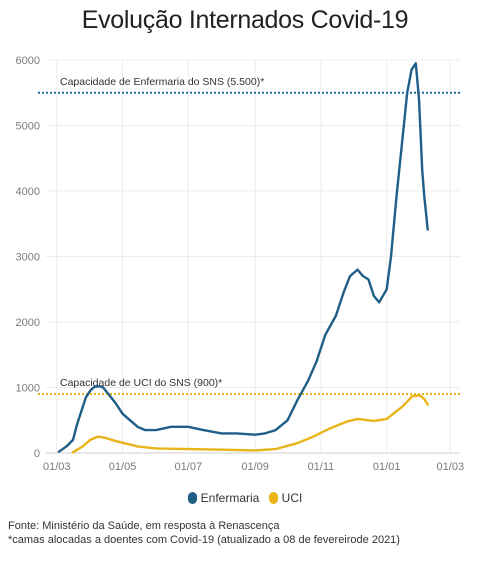 The image size is (490, 561). What do you see at coordinates (230, 498) in the screenshot?
I see `legend-label-enfermaria: Enfermaria` at bounding box center [230, 498].